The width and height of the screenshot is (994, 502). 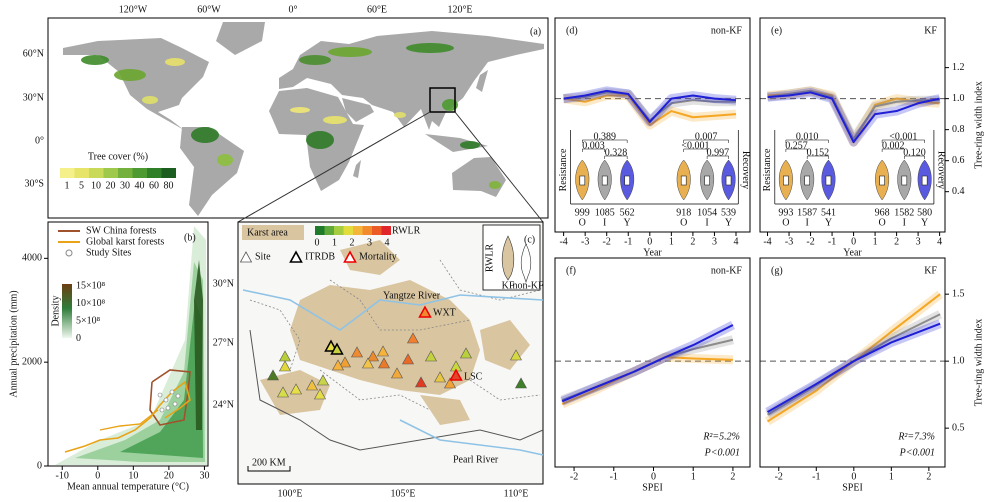 I want to click on legend-marker, so click(x=69, y=253).